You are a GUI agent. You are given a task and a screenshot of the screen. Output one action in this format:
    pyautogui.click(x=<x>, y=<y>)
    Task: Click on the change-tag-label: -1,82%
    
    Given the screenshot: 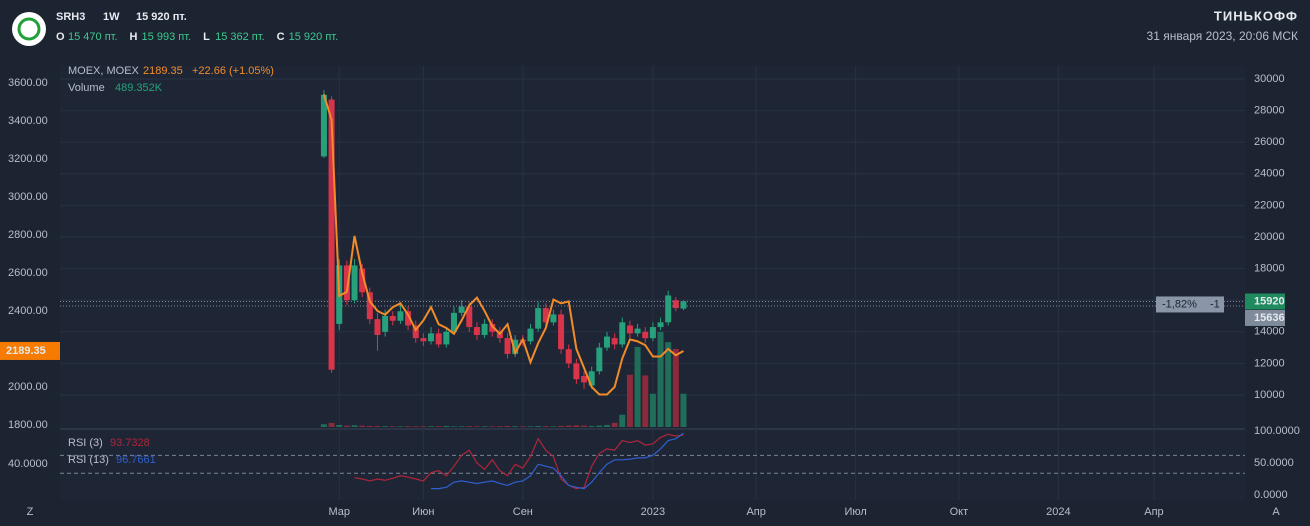 What is the action you would take?
    pyautogui.click(x=1179, y=304)
    